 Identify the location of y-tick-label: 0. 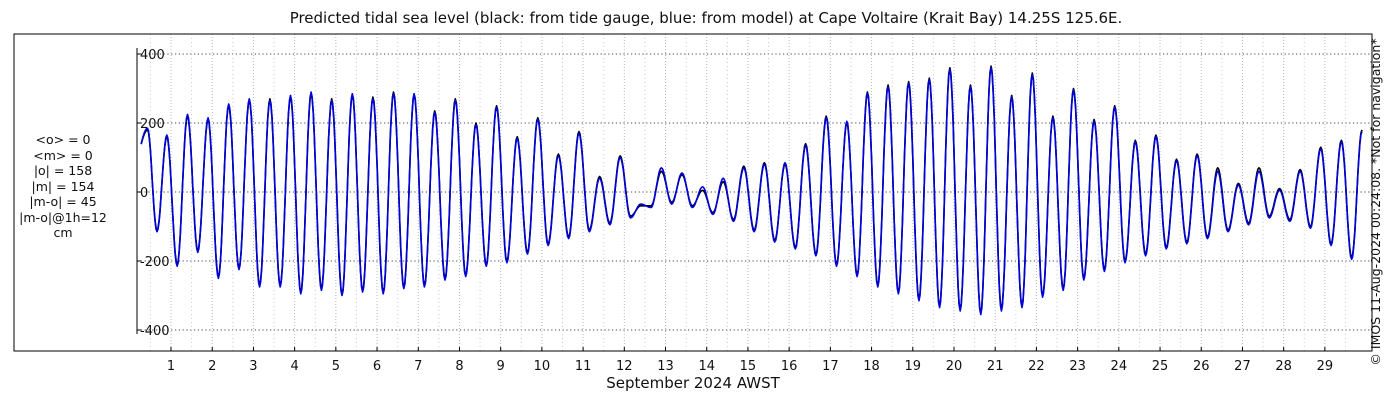
(144, 193).